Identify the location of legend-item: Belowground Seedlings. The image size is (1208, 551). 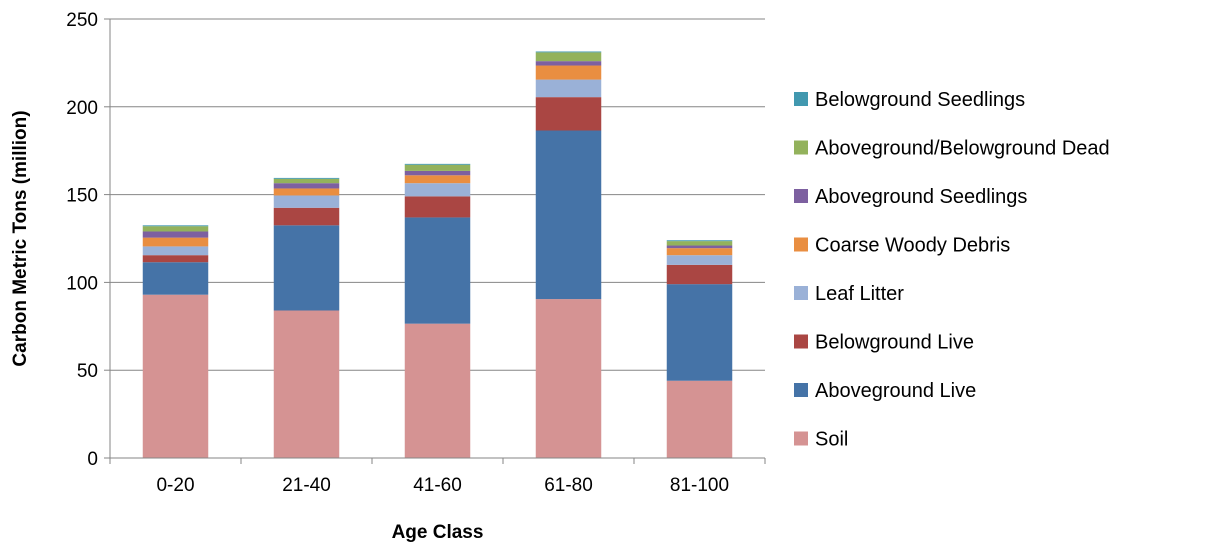
(909, 100).